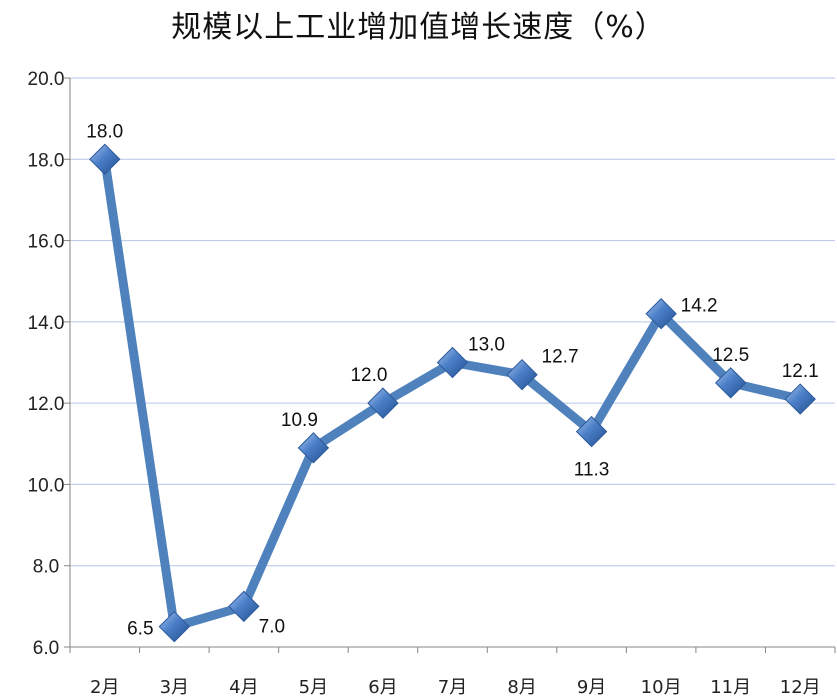  What do you see at coordinates (661, 687) in the screenshot?
I see `x-tick-label: 10月` at bounding box center [661, 687].